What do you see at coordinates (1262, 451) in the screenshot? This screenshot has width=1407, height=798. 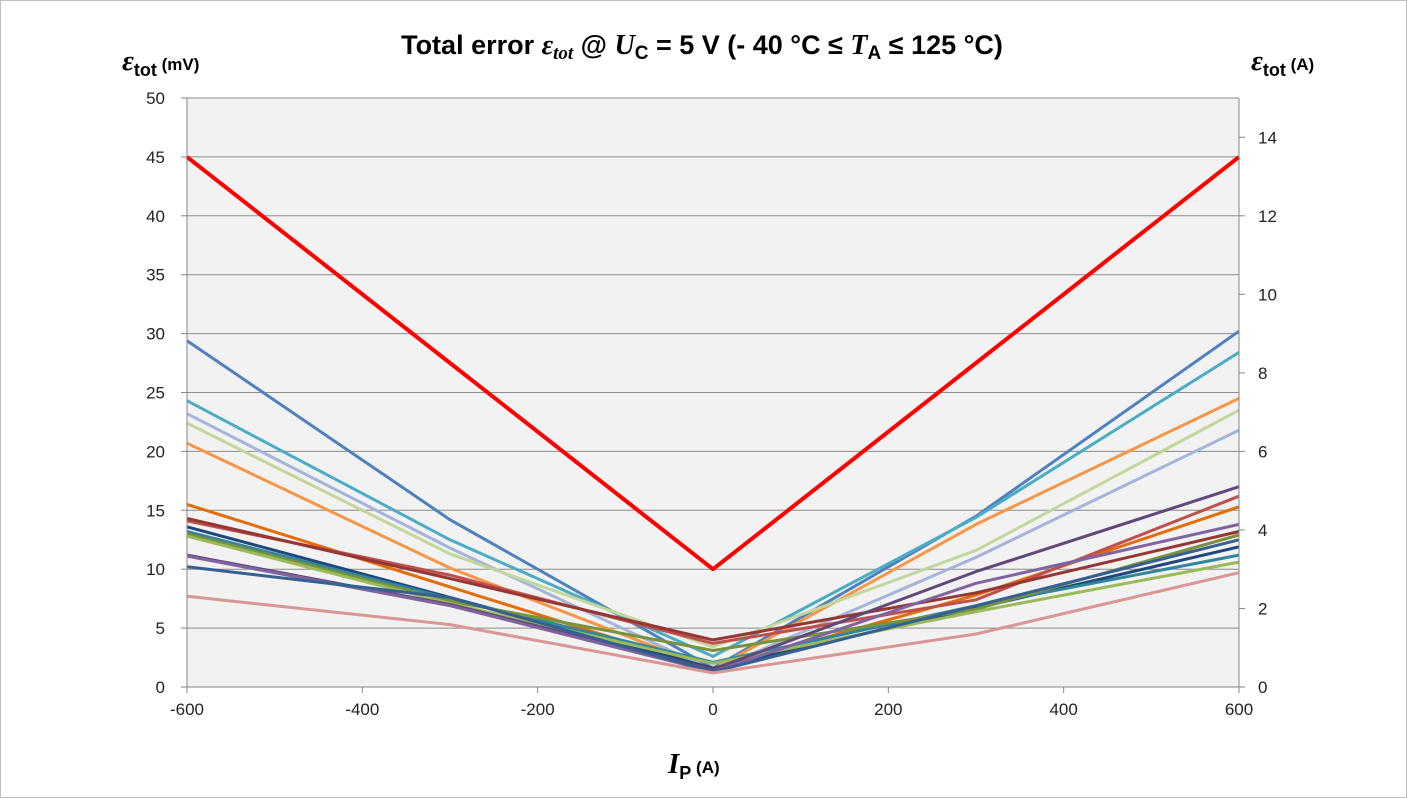 I see `y-right-tick-label-3: 6` at bounding box center [1262, 451].